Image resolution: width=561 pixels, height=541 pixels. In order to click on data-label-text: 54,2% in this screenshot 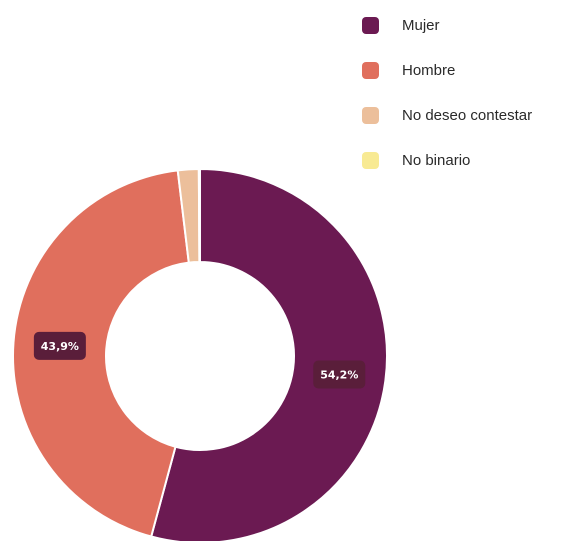, I will do `click(339, 374)`.